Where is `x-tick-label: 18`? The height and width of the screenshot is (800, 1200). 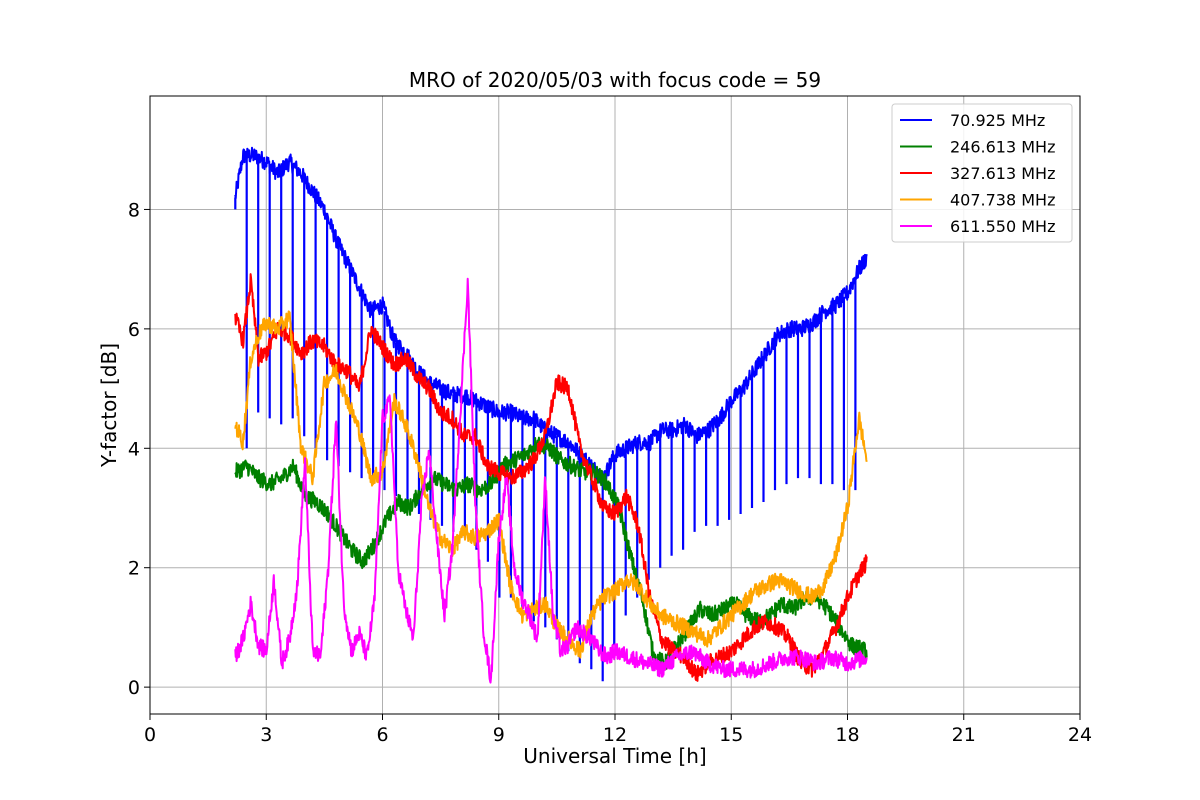 x-tick-label: 18 is located at coordinates (847, 735).